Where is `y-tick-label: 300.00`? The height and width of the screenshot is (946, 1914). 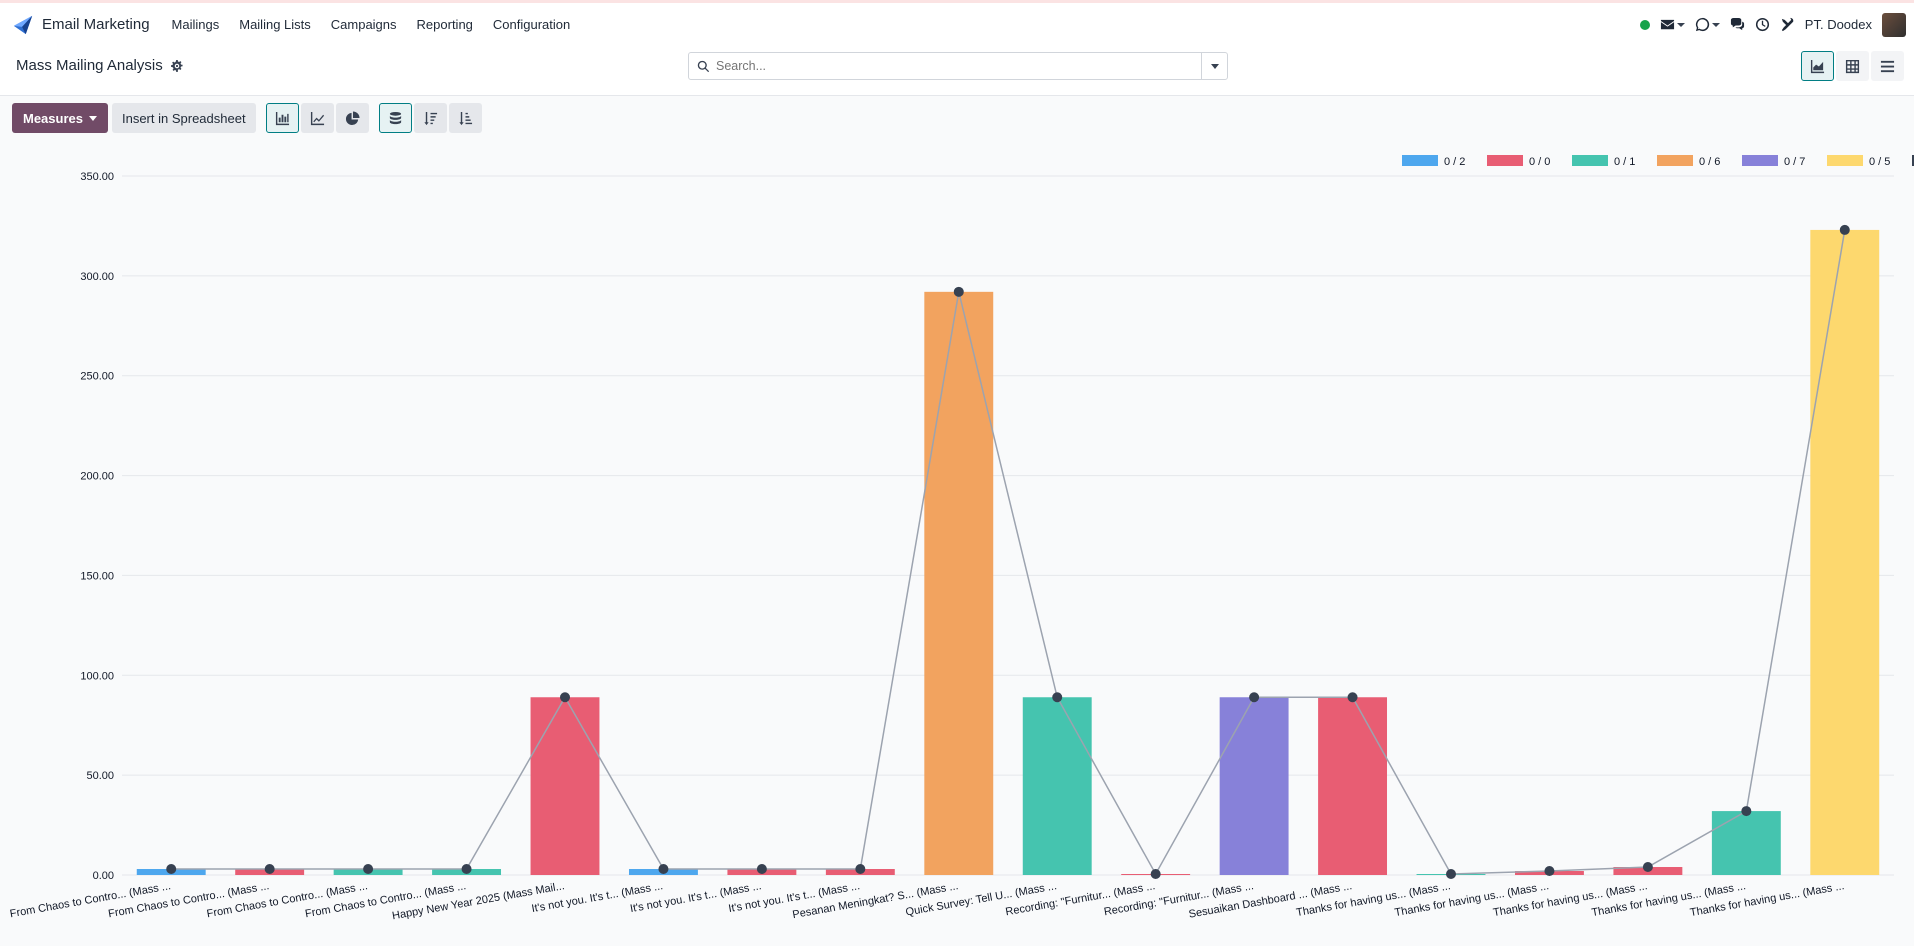 y-tick-label: 300.00 is located at coordinates (97, 277).